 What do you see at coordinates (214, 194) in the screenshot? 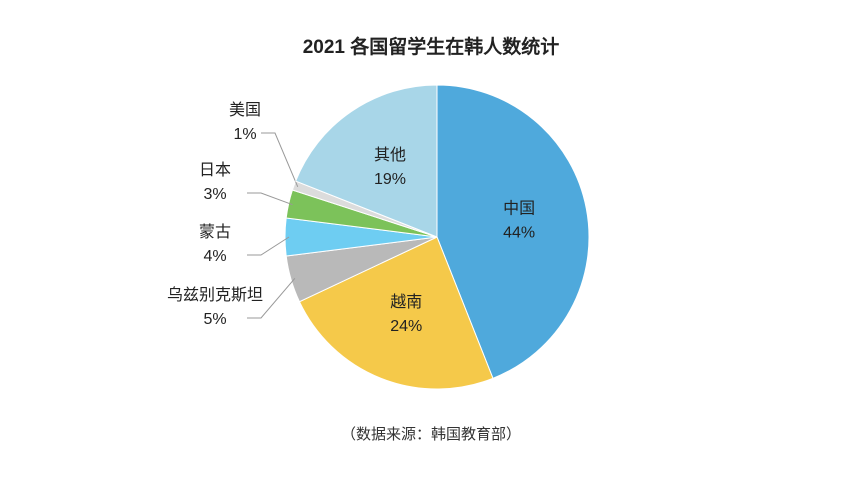
I see `value-label: 3%` at bounding box center [214, 194].